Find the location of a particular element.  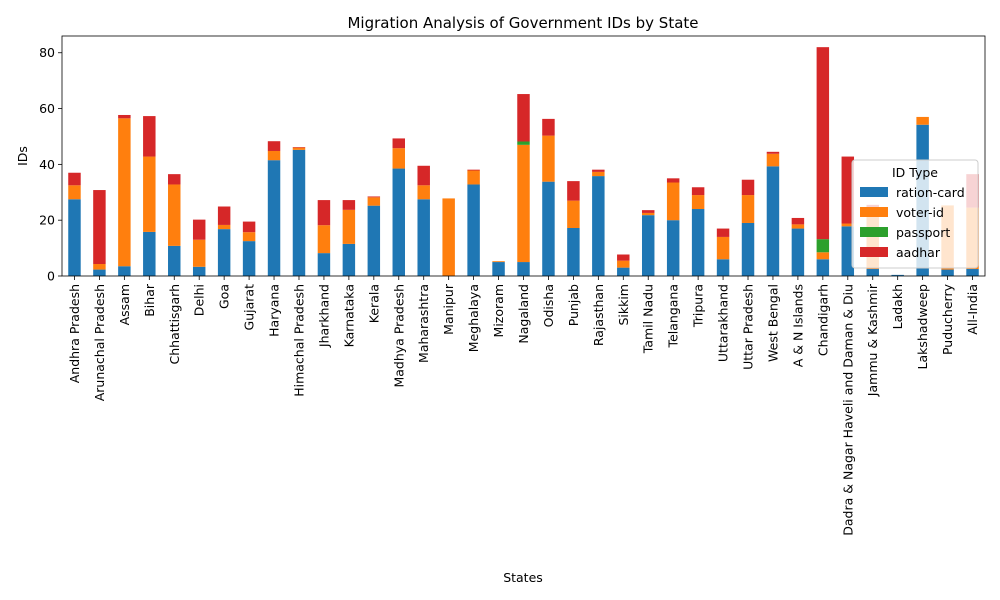

x-tick-label-4: Chhattisgarh is located at coordinates (174, 324).